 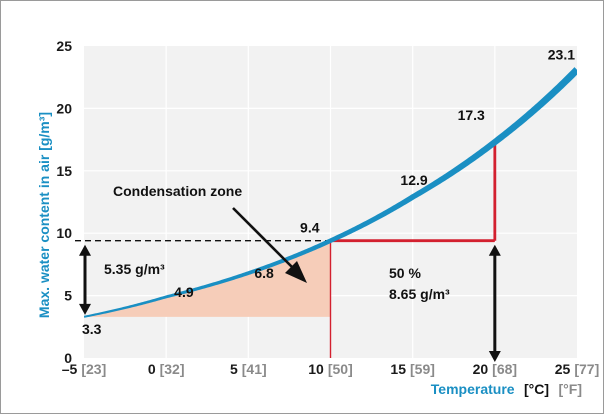 I want to click on data-point-label: 17.3, so click(x=471, y=115).